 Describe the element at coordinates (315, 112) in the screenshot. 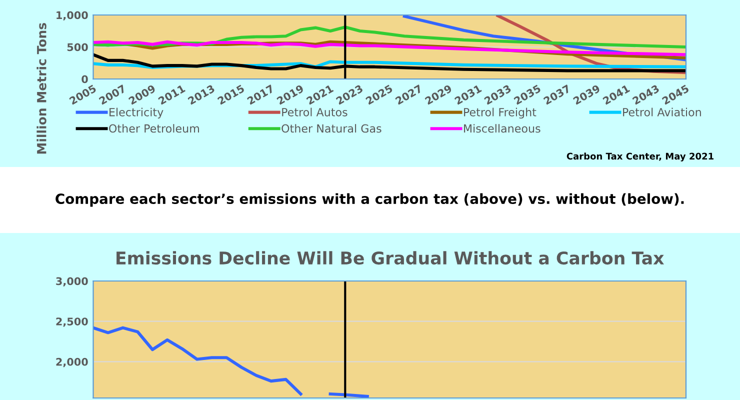

I see `legend-label: Petrol Autos` at that location.